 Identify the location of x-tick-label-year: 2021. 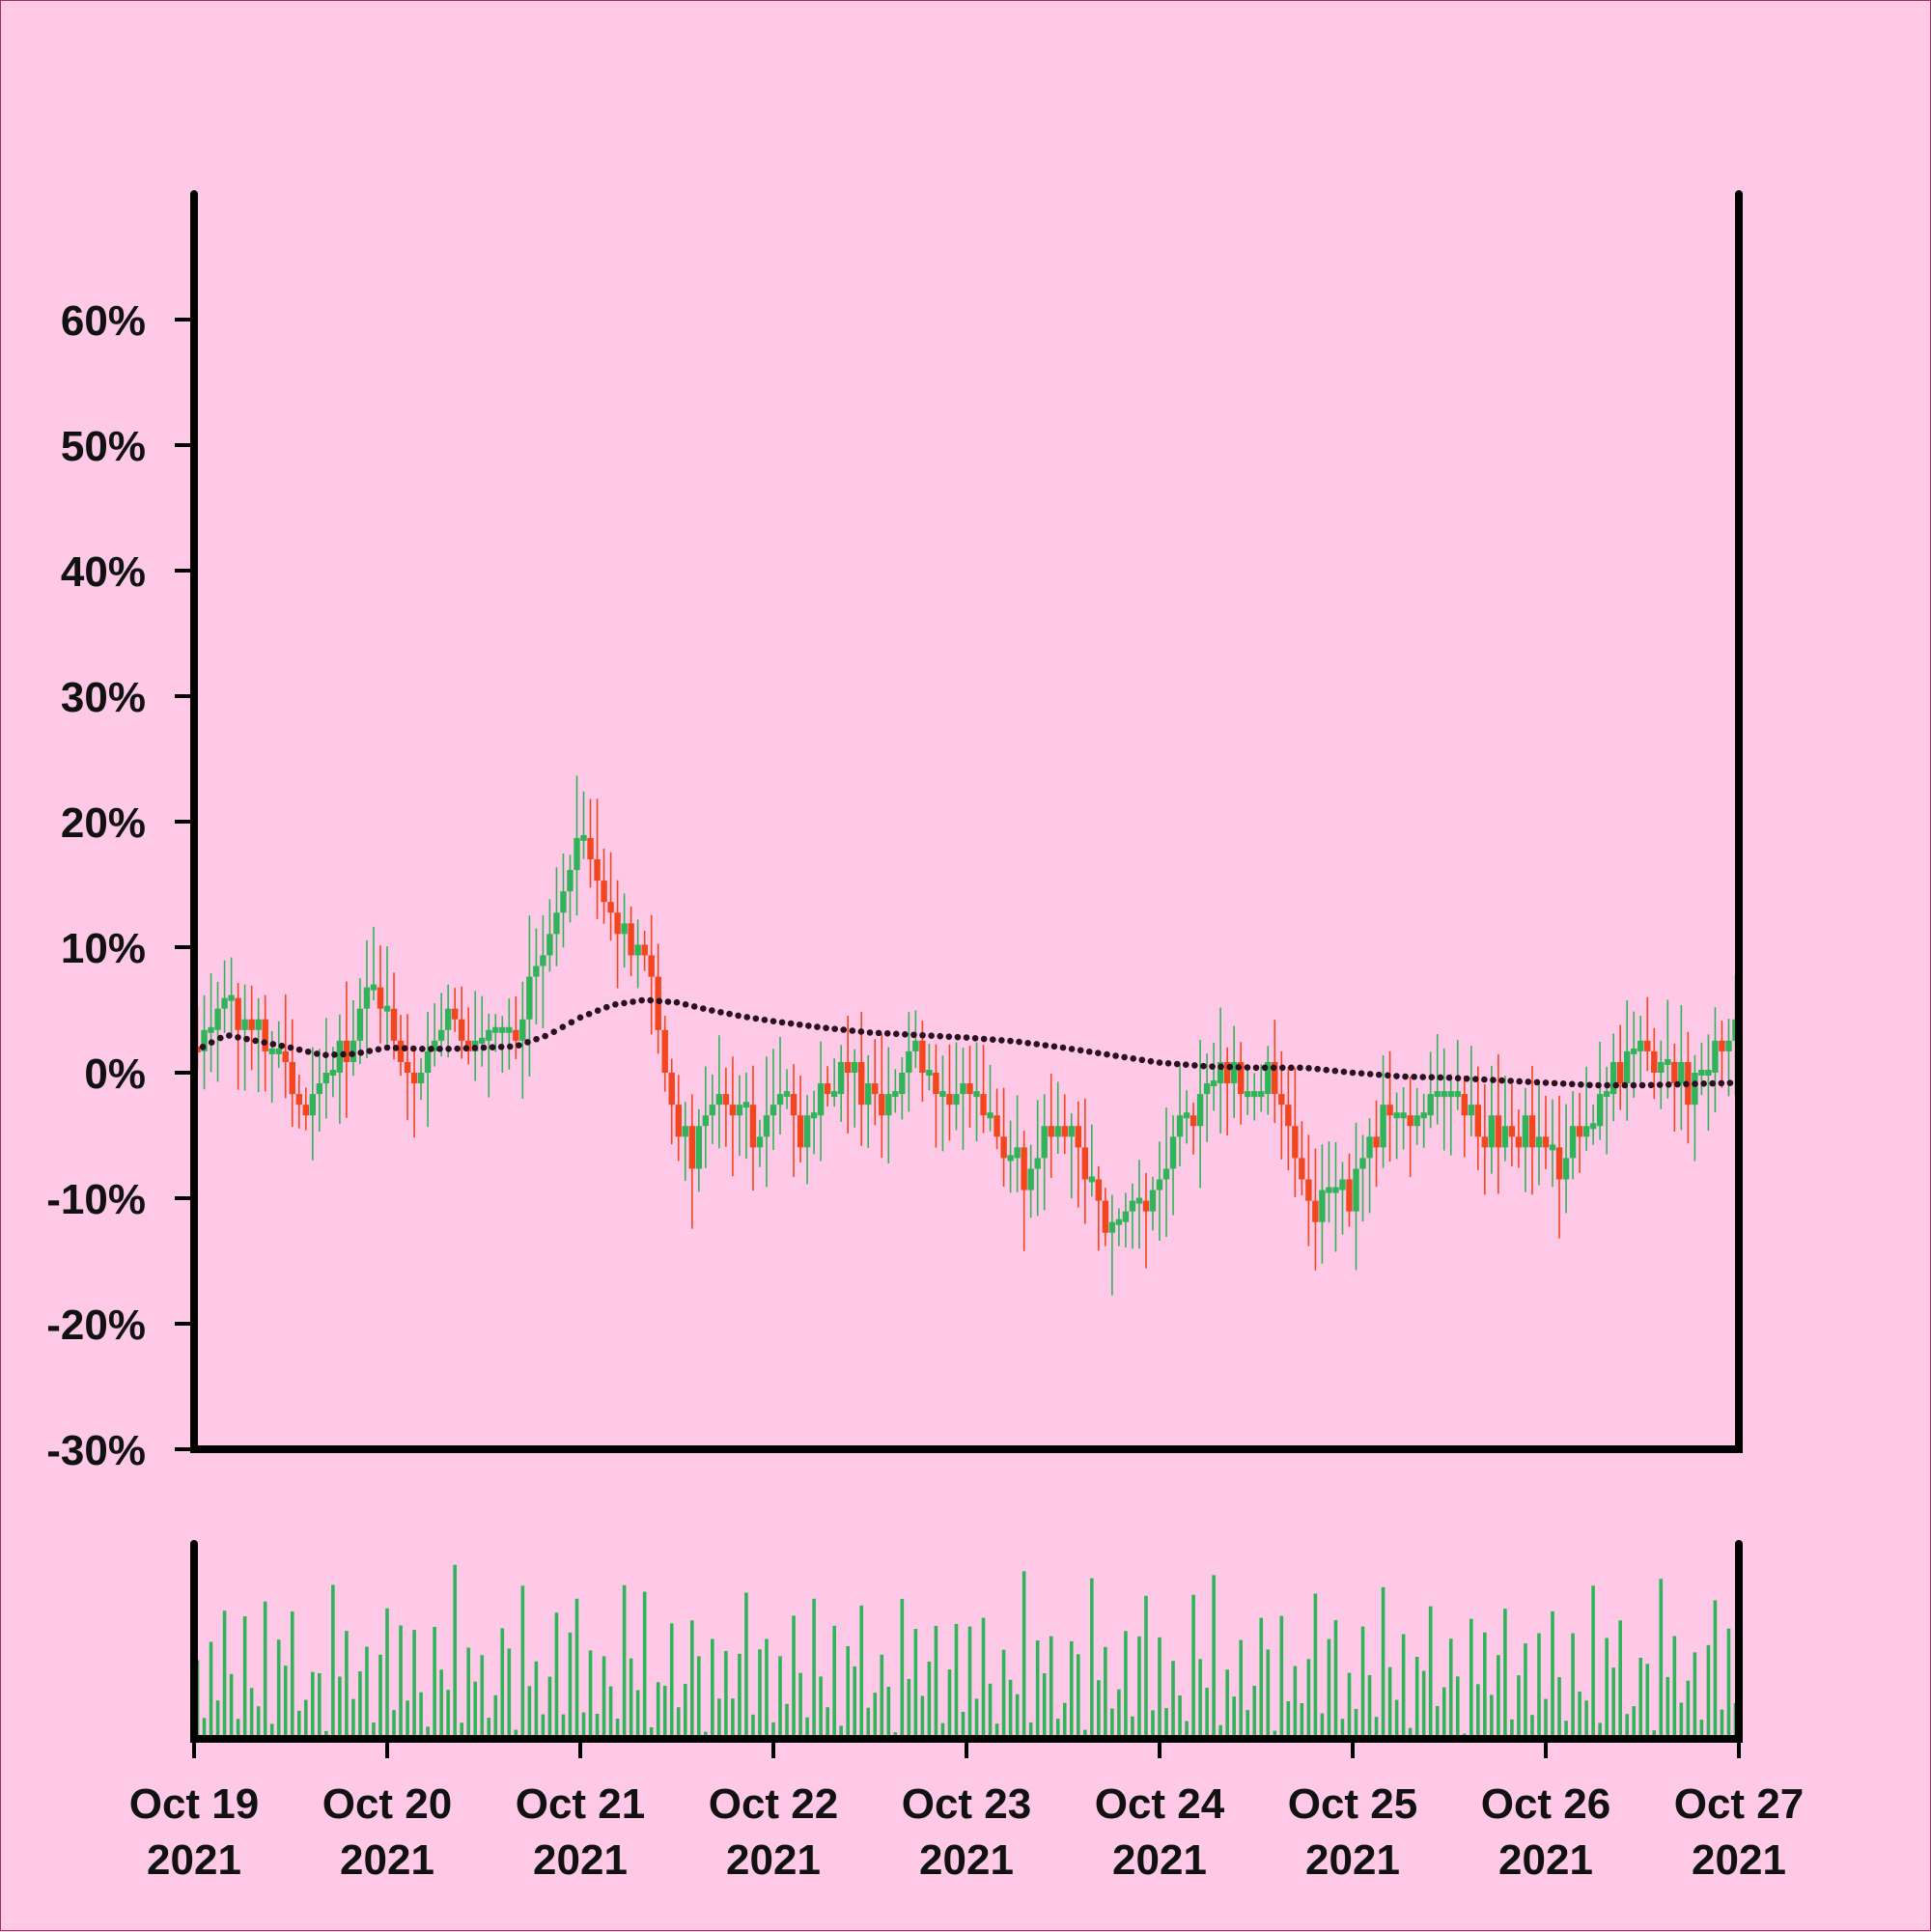
(773, 1860).